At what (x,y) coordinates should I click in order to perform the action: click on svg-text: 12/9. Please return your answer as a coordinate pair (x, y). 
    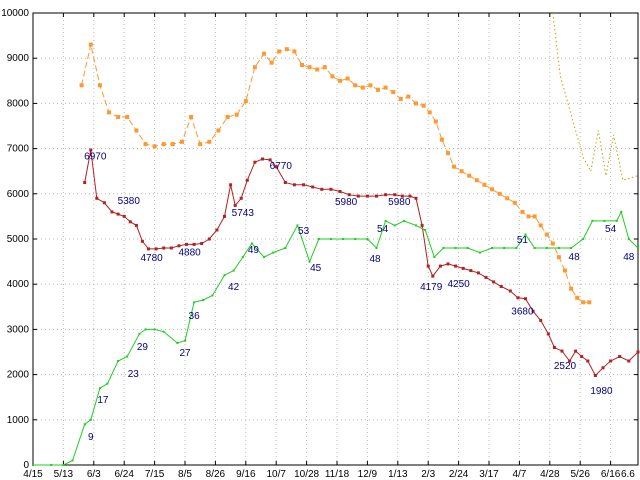
    Looking at the image, I should click on (368, 474).